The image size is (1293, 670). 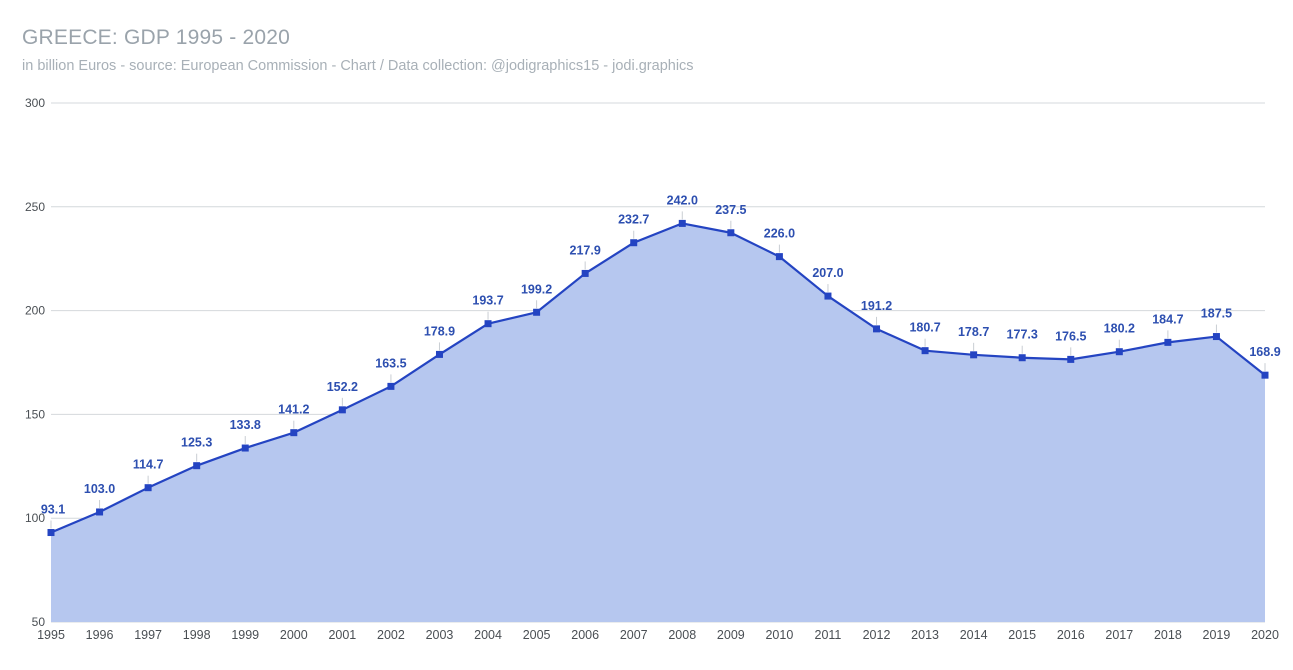 What do you see at coordinates (100, 635) in the screenshot?
I see `x-tick-label: 1996` at bounding box center [100, 635].